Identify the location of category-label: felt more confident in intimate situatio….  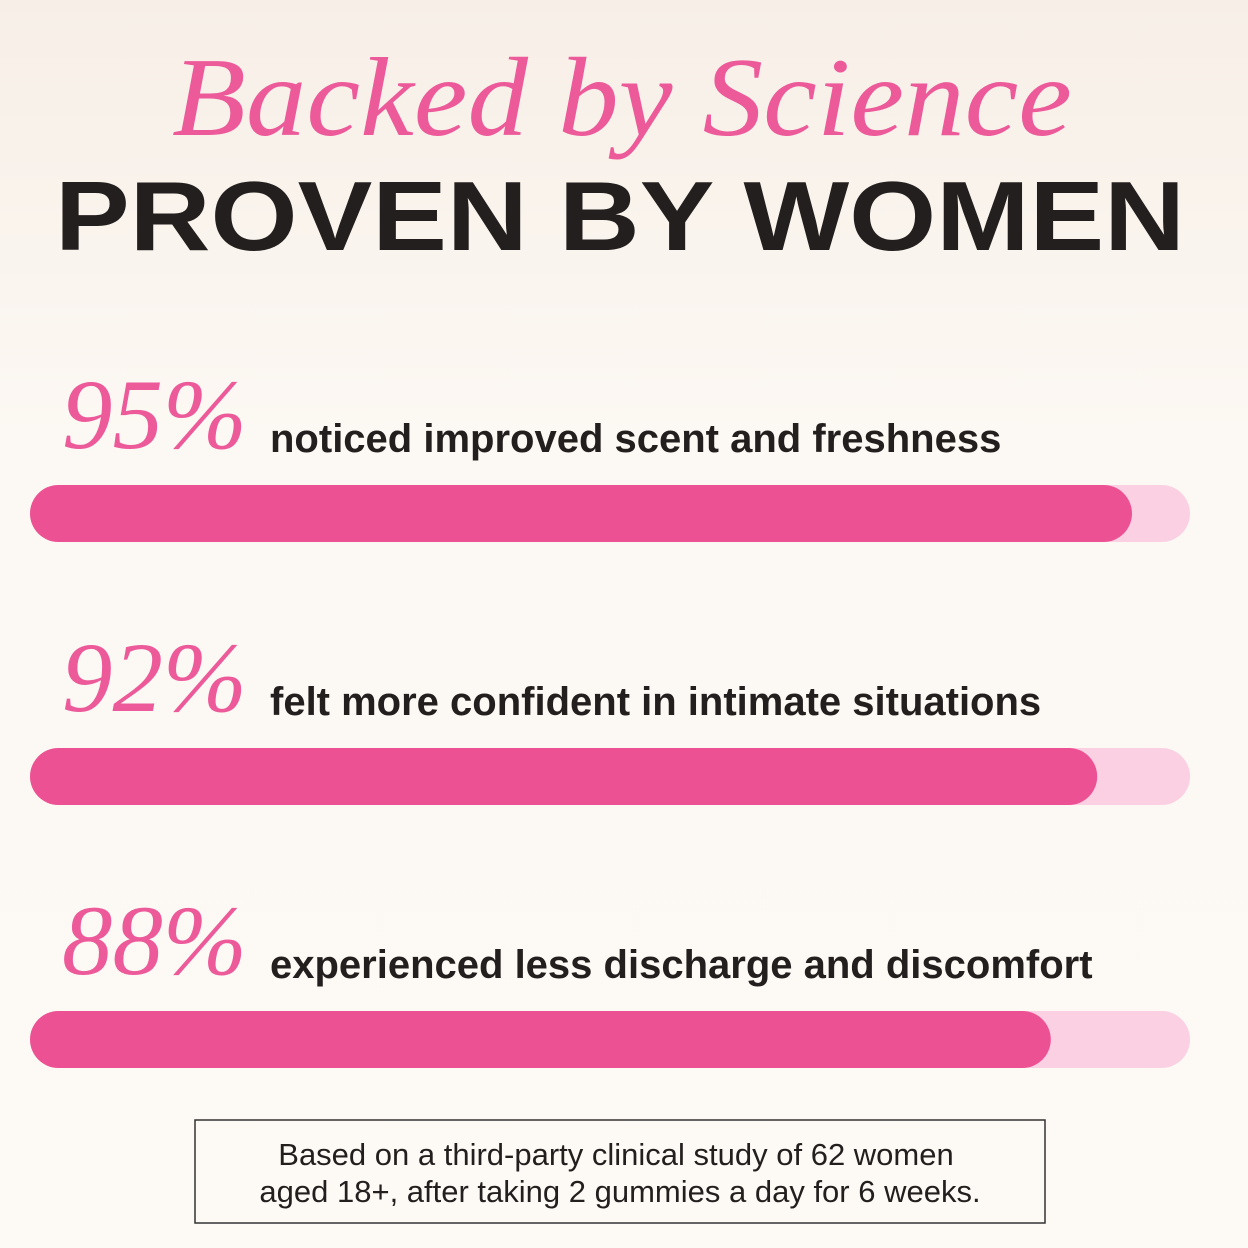
(655, 702).